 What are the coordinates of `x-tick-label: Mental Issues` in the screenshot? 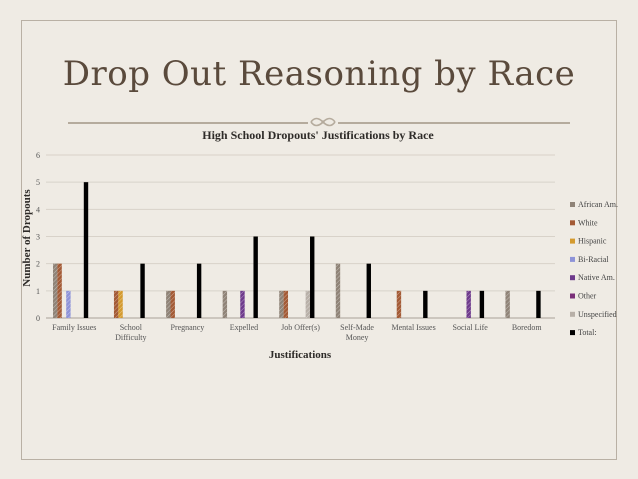 It's located at (414, 327).